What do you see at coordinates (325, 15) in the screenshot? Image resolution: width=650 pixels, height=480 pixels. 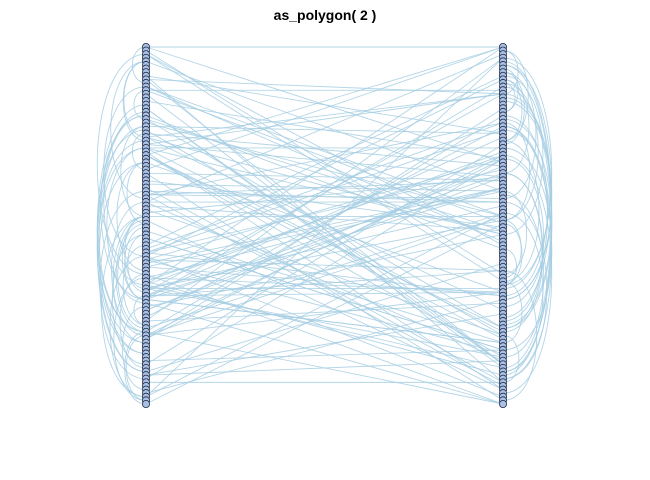 I see `plot-title: as_polygon( 2 )` at bounding box center [325, 15].